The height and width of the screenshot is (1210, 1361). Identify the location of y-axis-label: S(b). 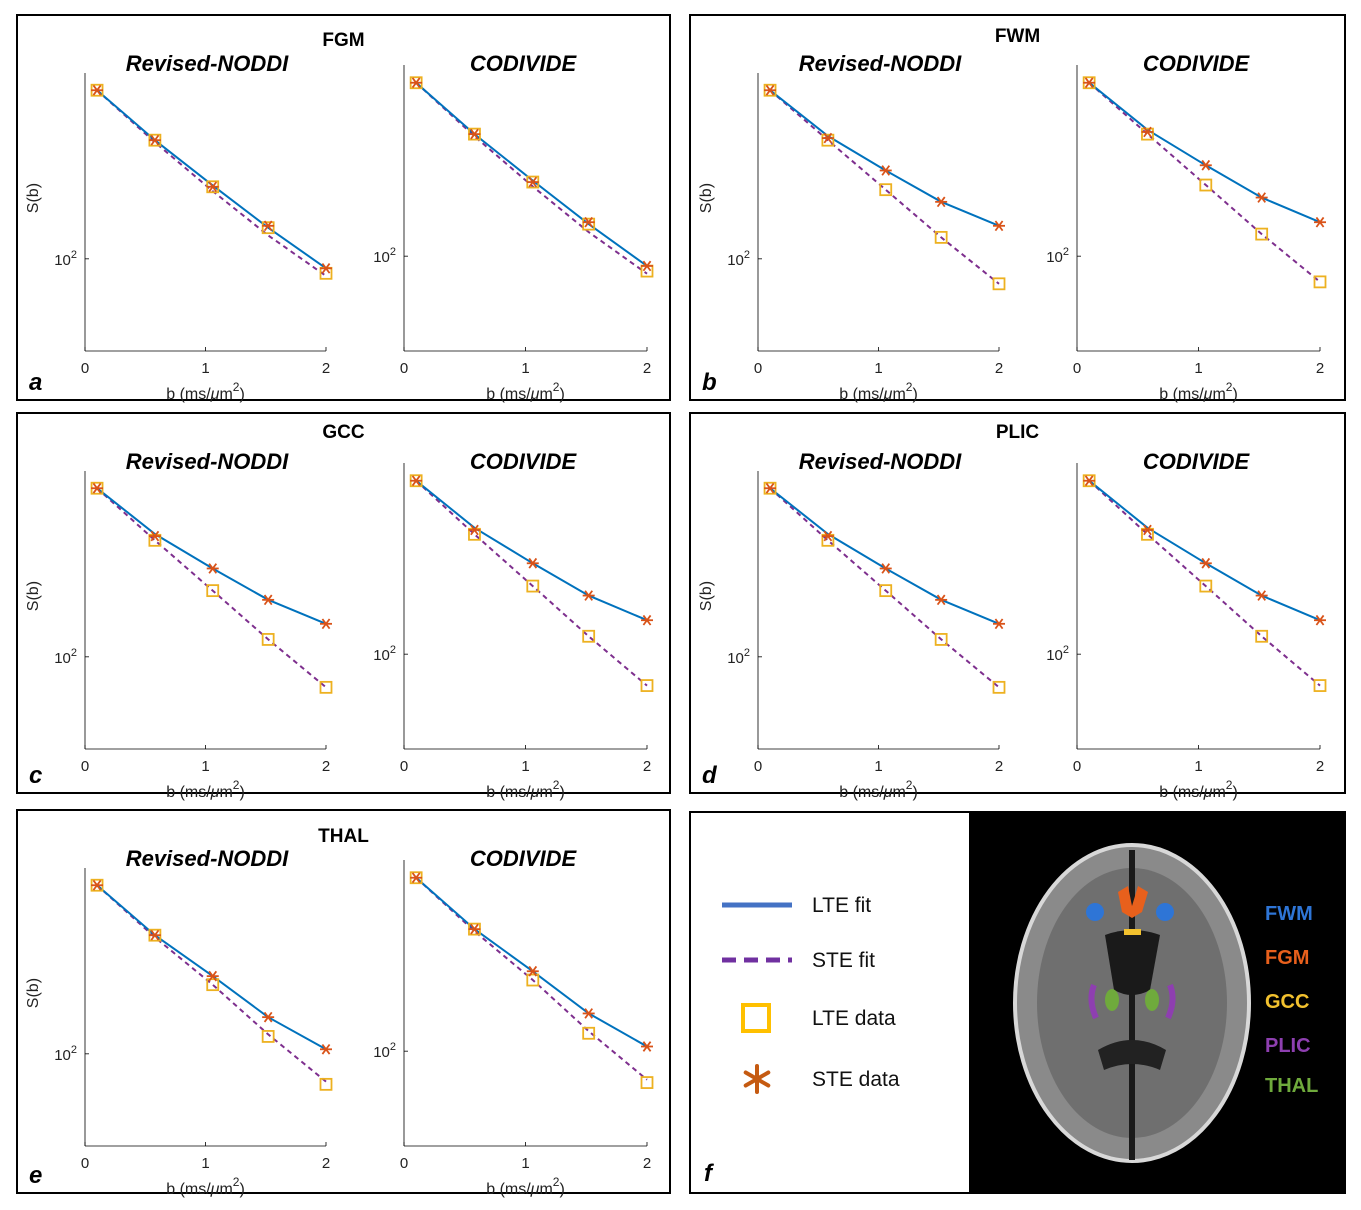
(33, 993).